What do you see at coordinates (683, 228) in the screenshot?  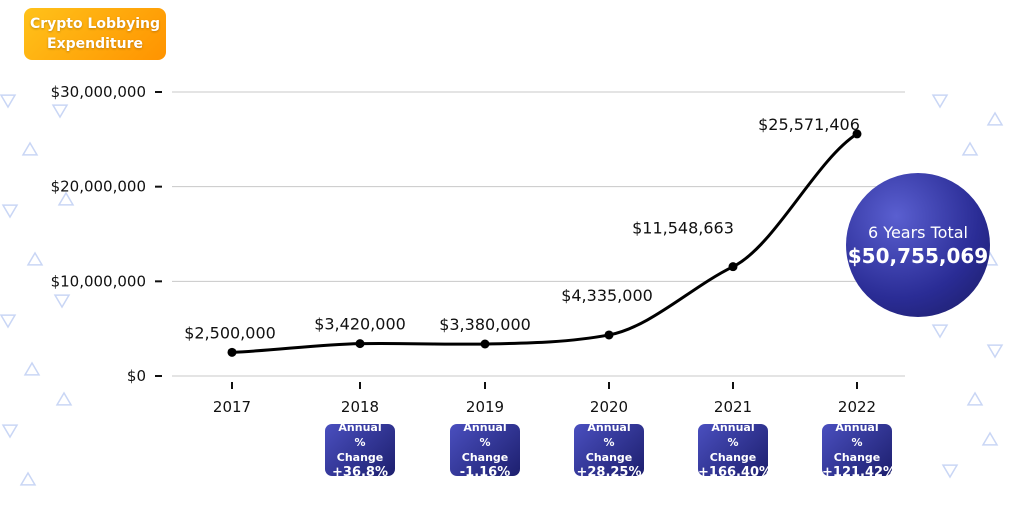 I see `data-label: $11,548,663` at bounding box center [683, 228].